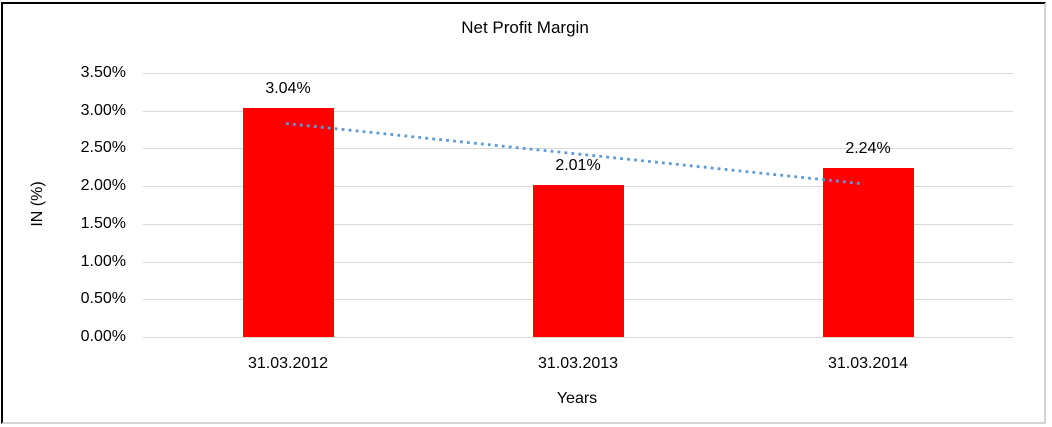 The height and width of the screenshot is (427, 1052). Describe the element at coordinates (103, 72) in the screenshot. I see `y-tick-label: 3.50%` at that location.